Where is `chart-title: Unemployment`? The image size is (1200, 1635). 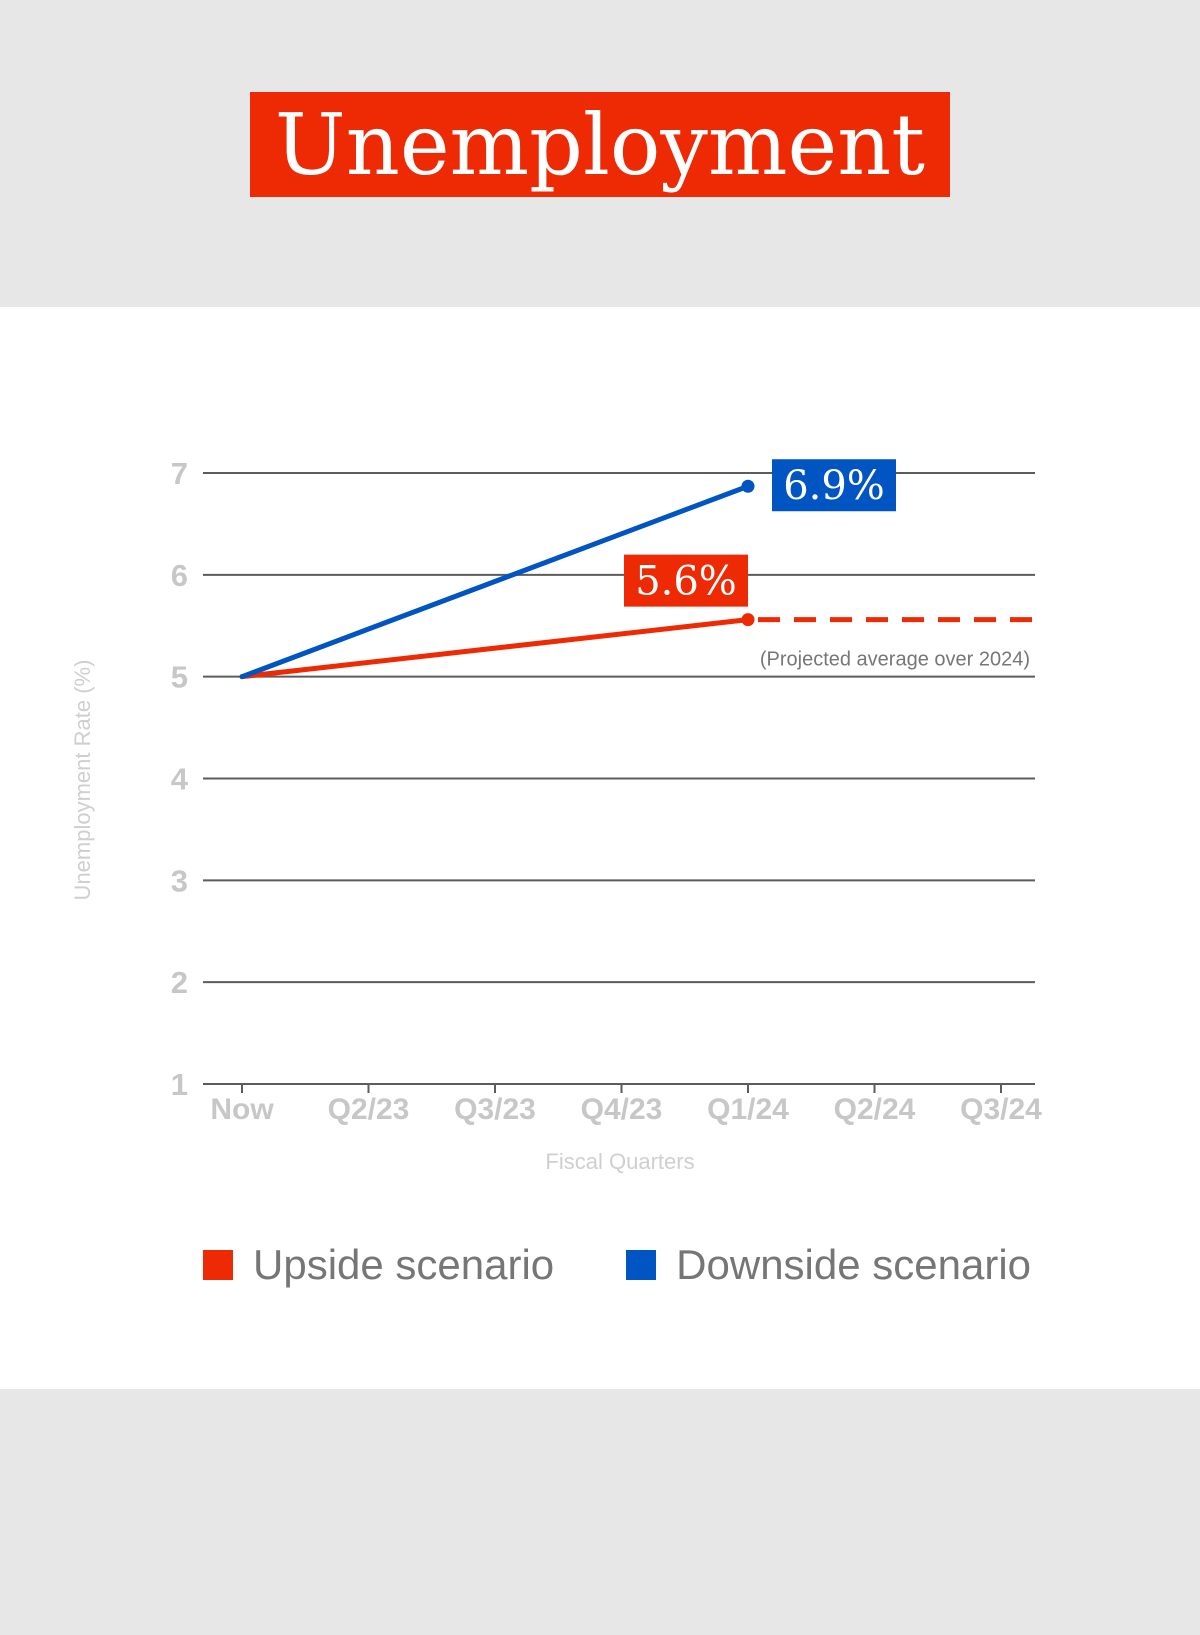
chart-title: Unemployment is located at coordinates (600, 144).